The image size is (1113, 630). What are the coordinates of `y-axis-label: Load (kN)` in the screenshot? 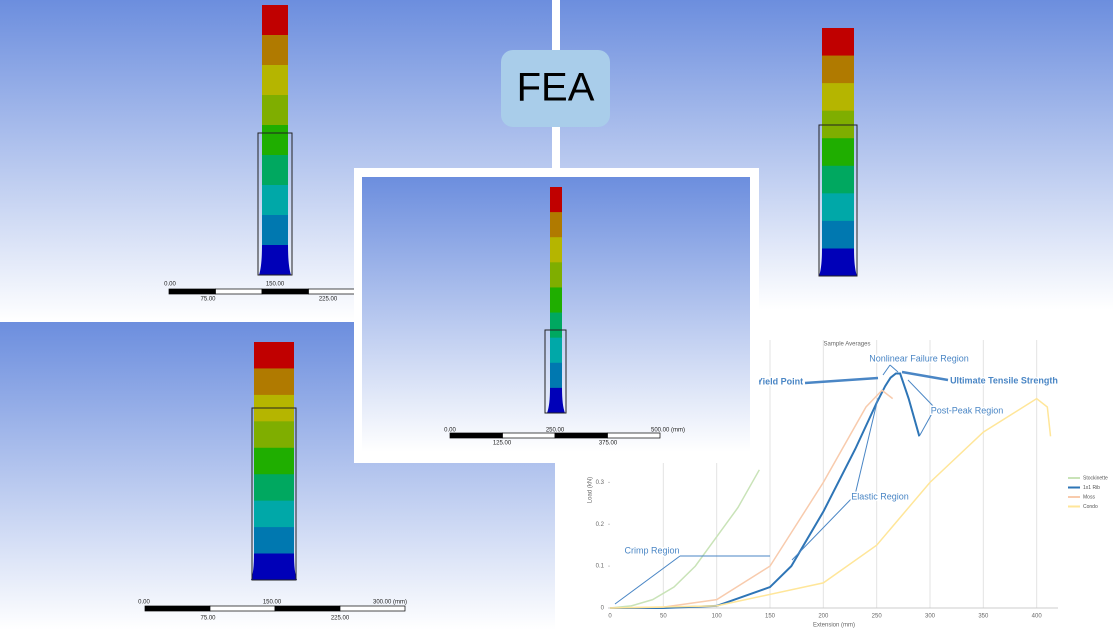 It's located at (591, 490).